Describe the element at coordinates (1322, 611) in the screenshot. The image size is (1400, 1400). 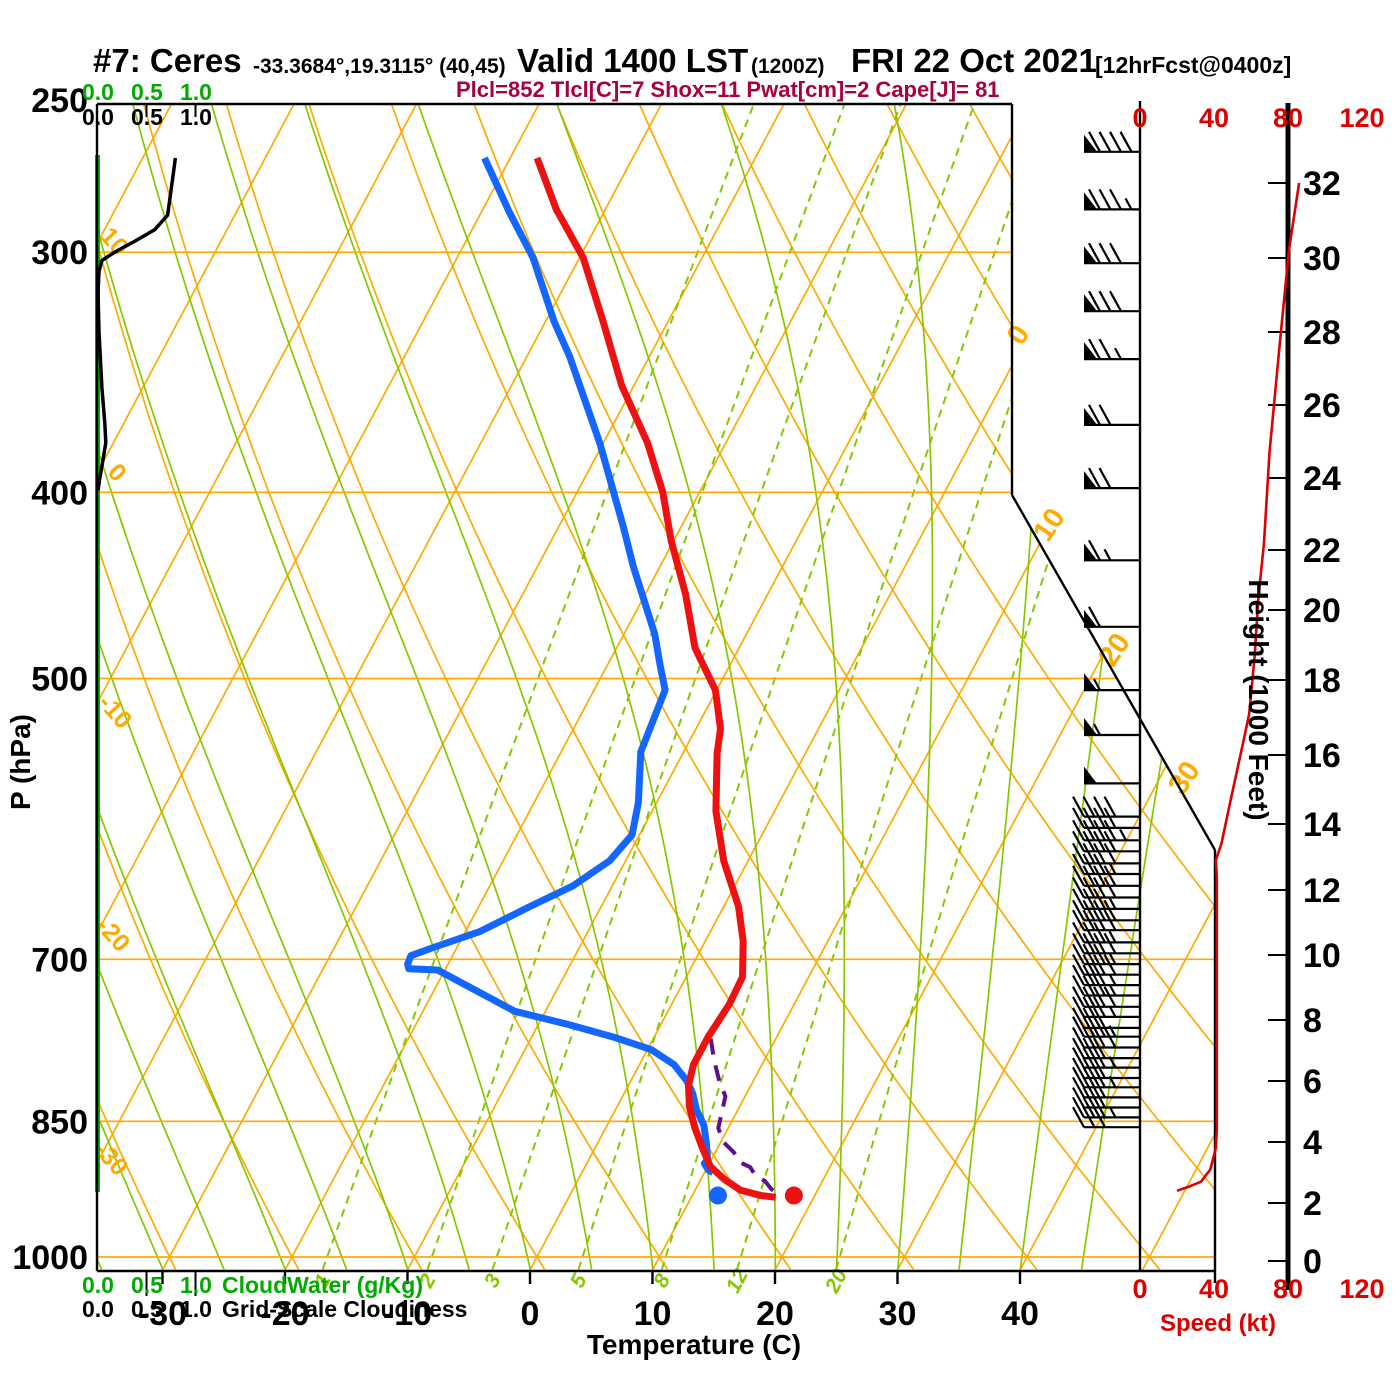
I see `height-tick-label: 20` at that location.